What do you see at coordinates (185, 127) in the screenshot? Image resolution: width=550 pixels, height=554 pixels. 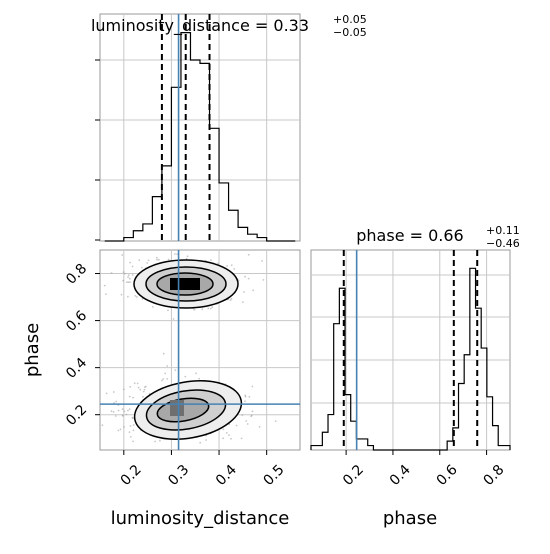 I see `quantile-lines` at bounding box center [185, 127].